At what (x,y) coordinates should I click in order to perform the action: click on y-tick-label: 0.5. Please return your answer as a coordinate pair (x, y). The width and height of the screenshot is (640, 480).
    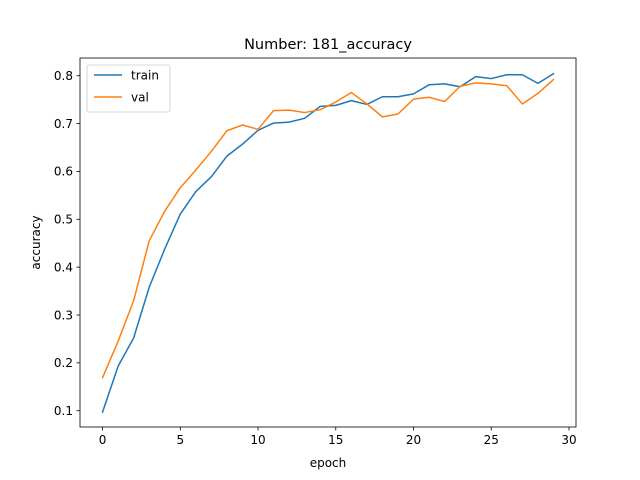
    Looking at the image, I should click on (63, 220).